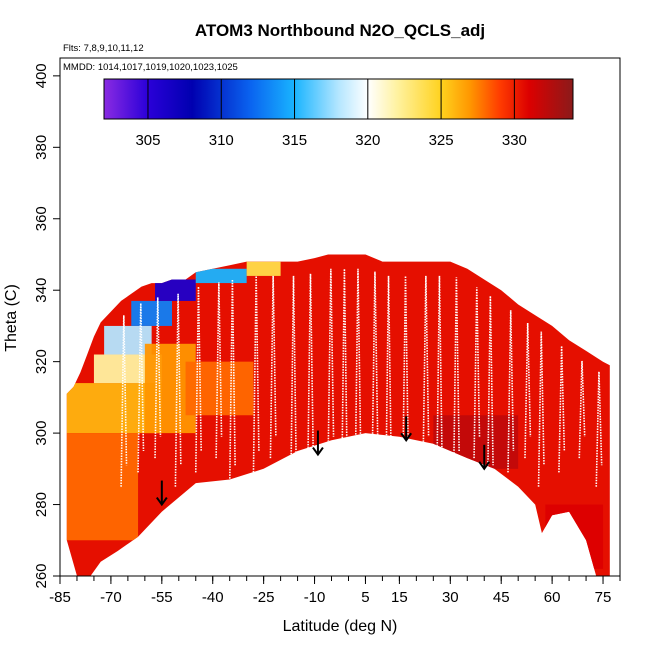 The width and height of the screenshot is (650, 650). What do you see at coordinates (103, 48) in the screenshot?
I see `flights-label: Flts: 7,8,9,10,11,12` at bounding box center [103, 48].